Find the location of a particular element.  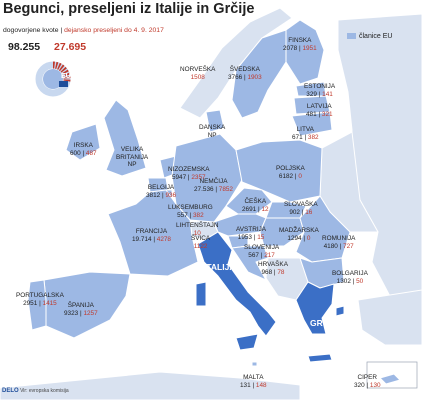

label-slovenija: SLOVENIJA 567 | 217 is located at coordinates (262, 251).